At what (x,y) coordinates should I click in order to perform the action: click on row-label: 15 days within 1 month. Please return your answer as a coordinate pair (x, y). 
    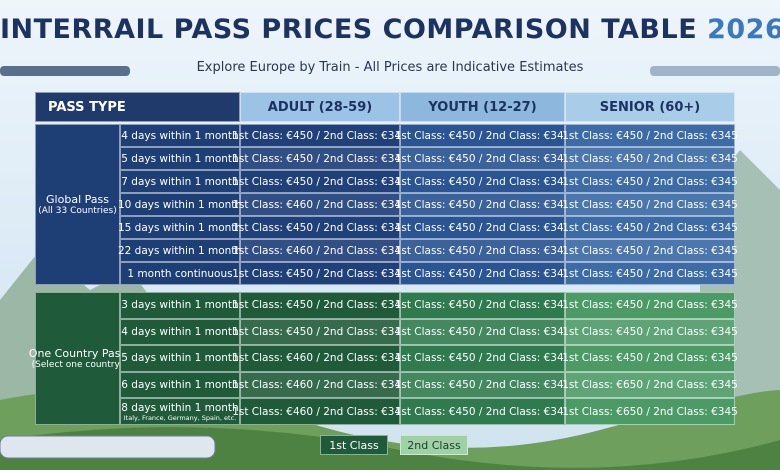
    Looking at the image, I should click on (180, 227).